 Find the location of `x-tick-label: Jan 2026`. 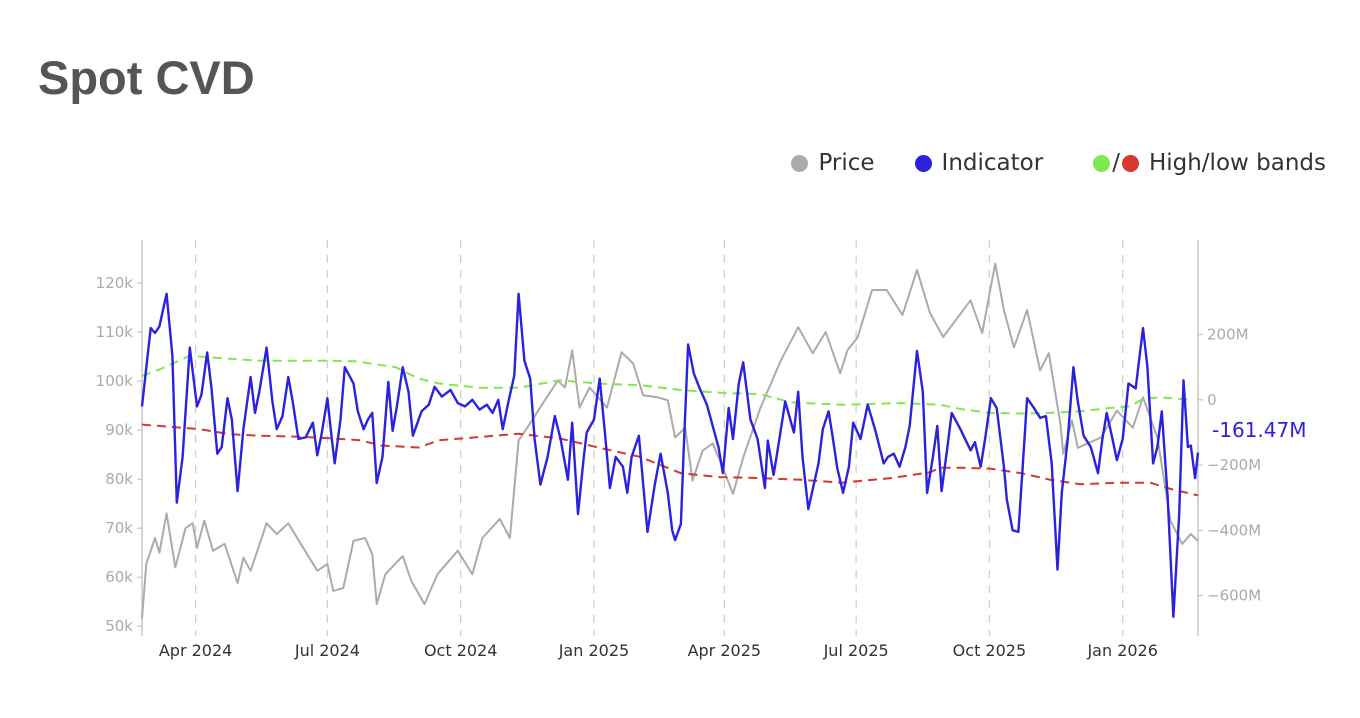

x-tick-label: Jan 2026 is located at coordinates (1121, 650).